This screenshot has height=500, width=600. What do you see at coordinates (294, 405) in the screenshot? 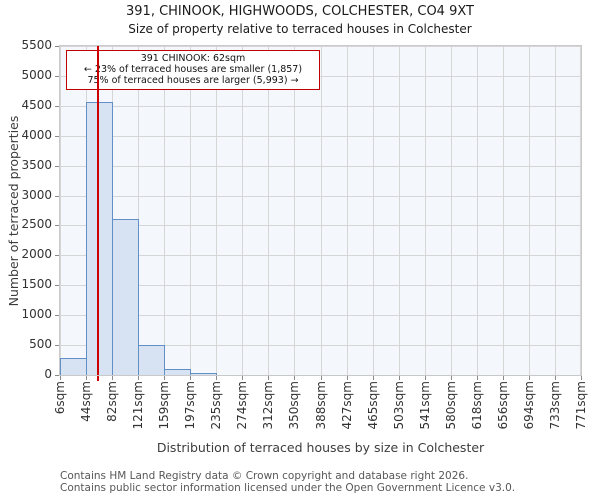
I see `x-axis-tick-label: 350sqm` at bounding box center [294, 405].